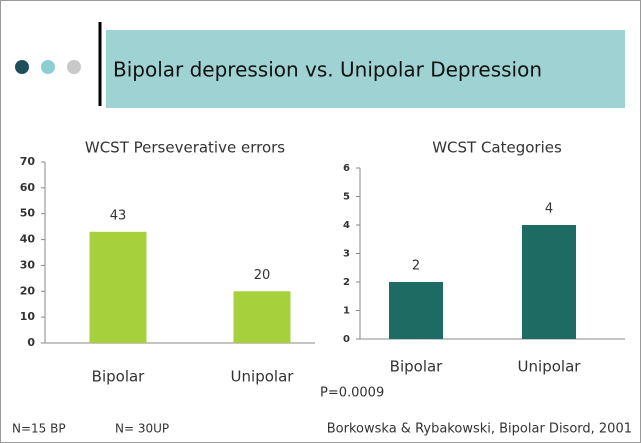  Describe the element at coordinates (28, 239) in the screenshot. I see `y-tick-label: 40` at that location.